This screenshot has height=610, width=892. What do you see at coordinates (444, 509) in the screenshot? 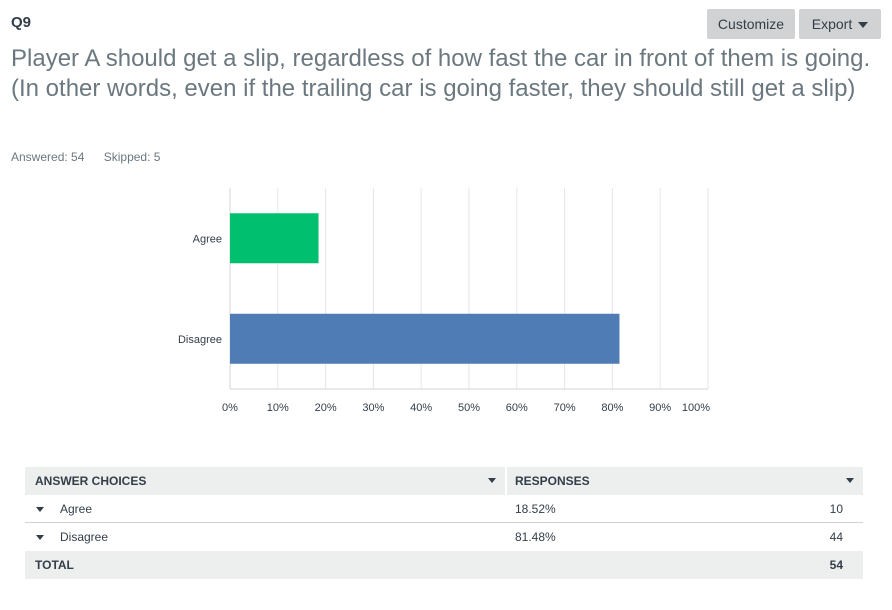
I see `table-row: Agree 18.52% 10` at bounding box center [444, 509].